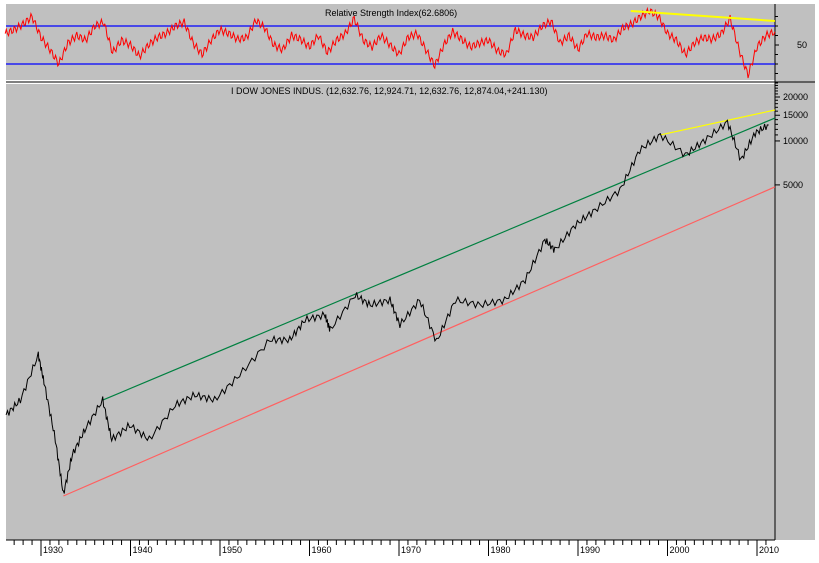  I want to click on x-tick-label: 1940, so click(143, 550).